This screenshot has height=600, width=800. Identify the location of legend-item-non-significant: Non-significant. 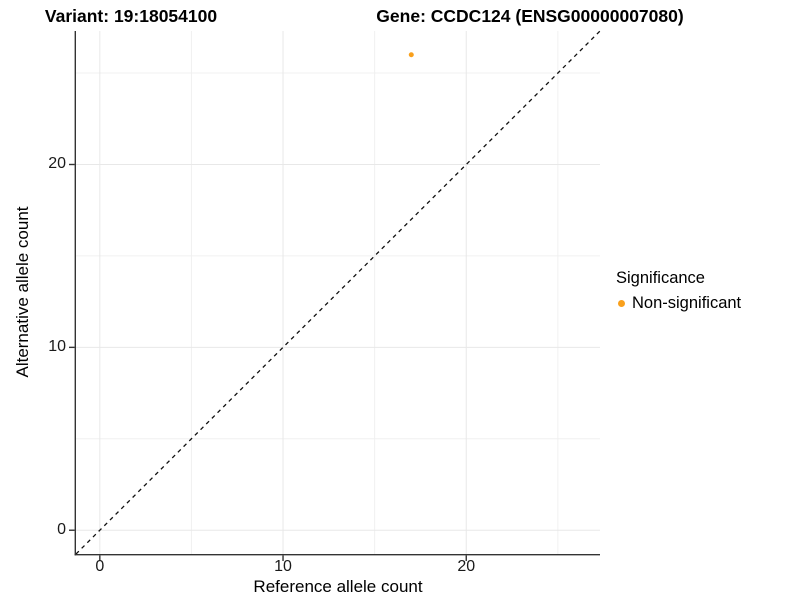
(678, 303).